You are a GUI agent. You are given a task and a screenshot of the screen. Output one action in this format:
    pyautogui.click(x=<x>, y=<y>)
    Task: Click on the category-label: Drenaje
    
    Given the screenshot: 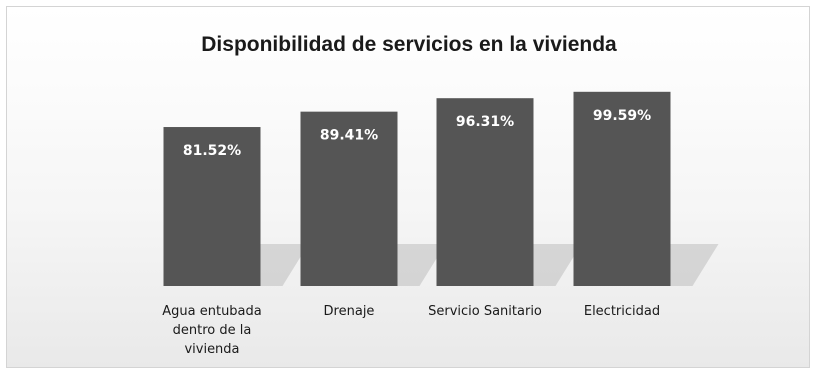 What is the action you would take?
    pyautogui.click(x=349, y=311)
    